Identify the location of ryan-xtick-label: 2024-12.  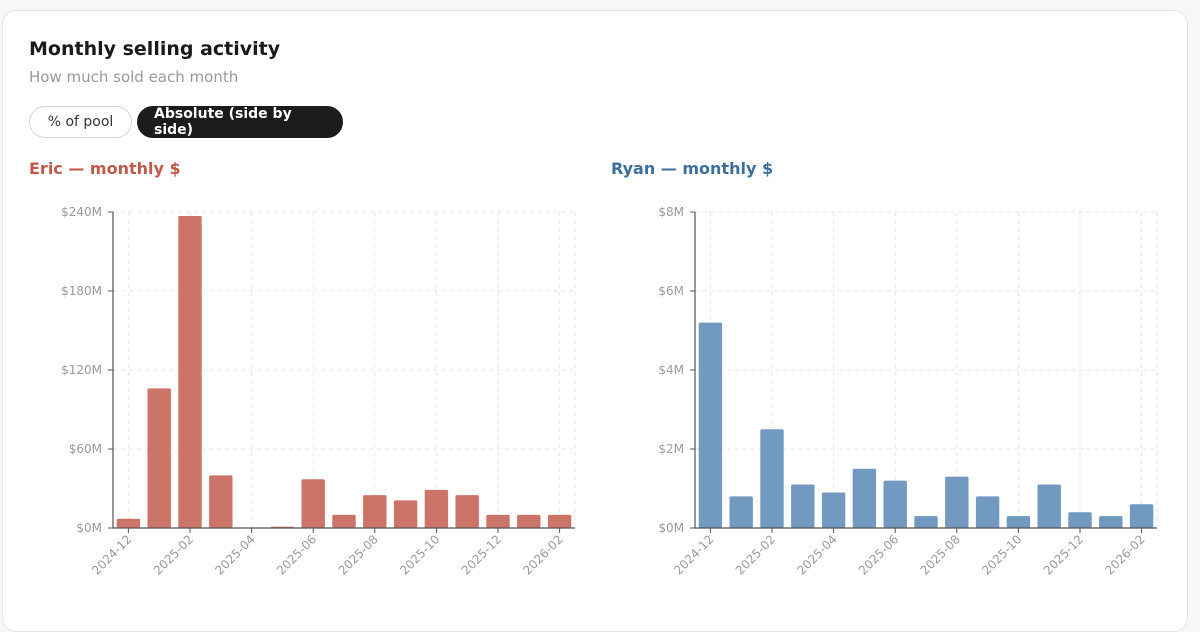
(693, 554).